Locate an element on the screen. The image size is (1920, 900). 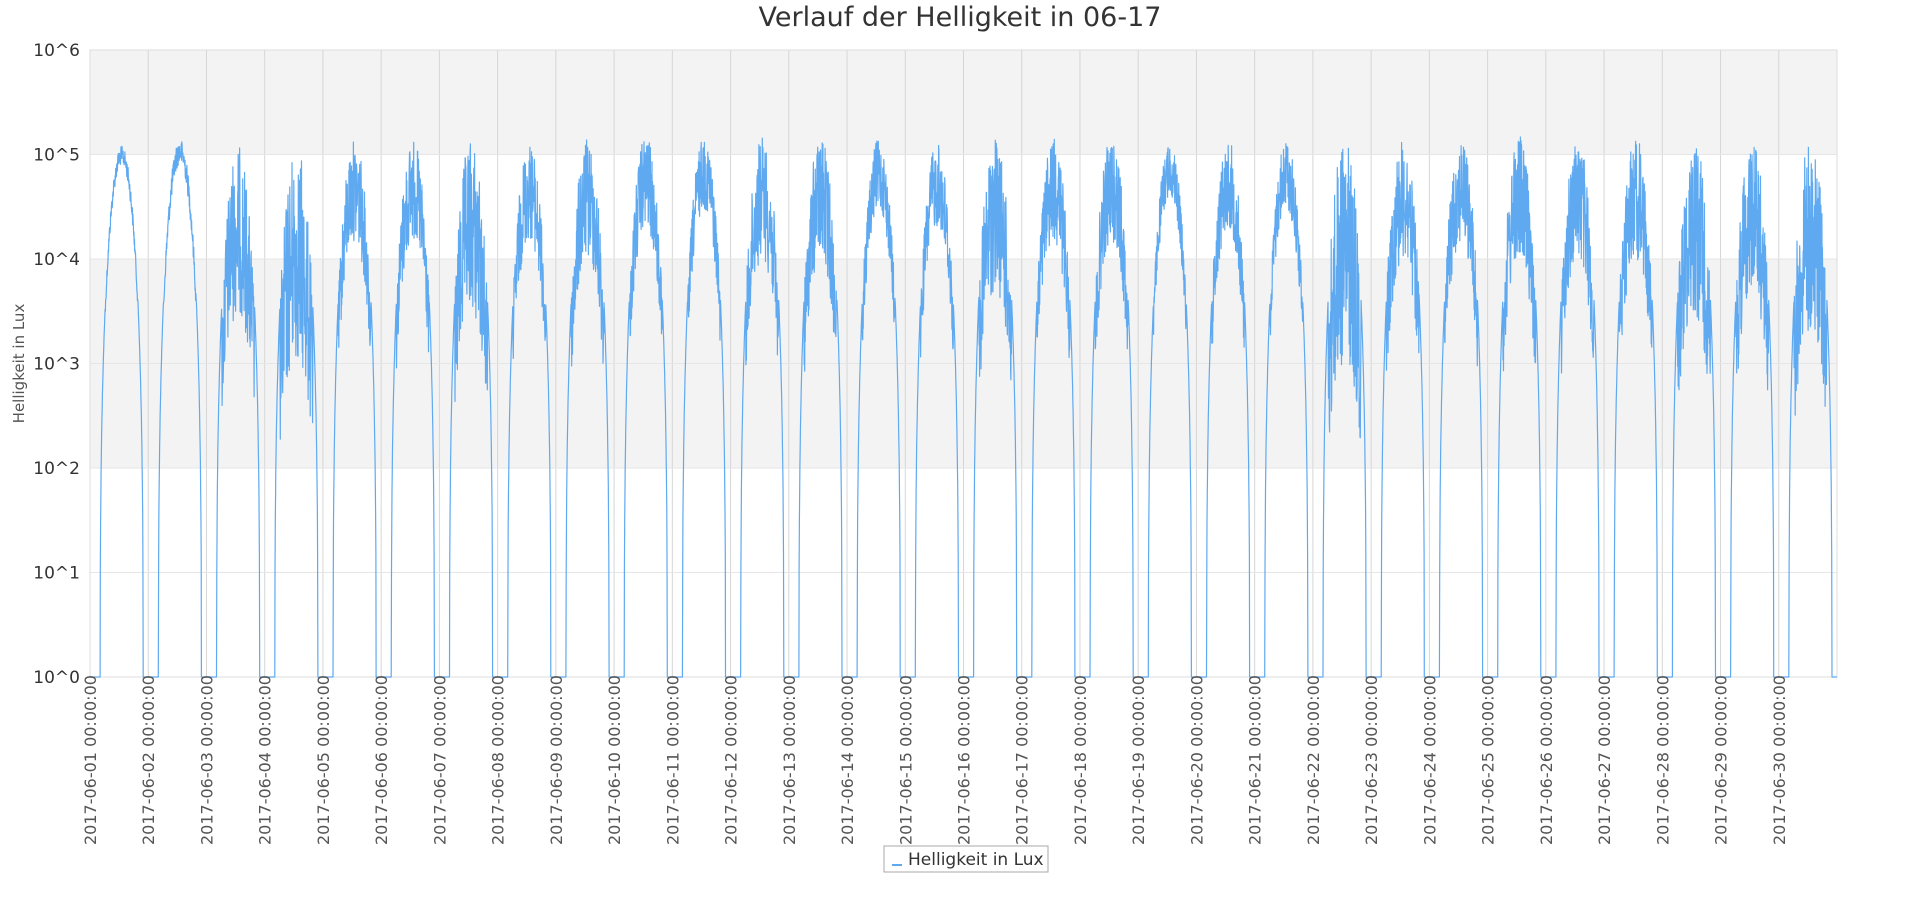
x-tick-label: 2017-06-19 00:00:00 is located at coordinates (1138, 760).